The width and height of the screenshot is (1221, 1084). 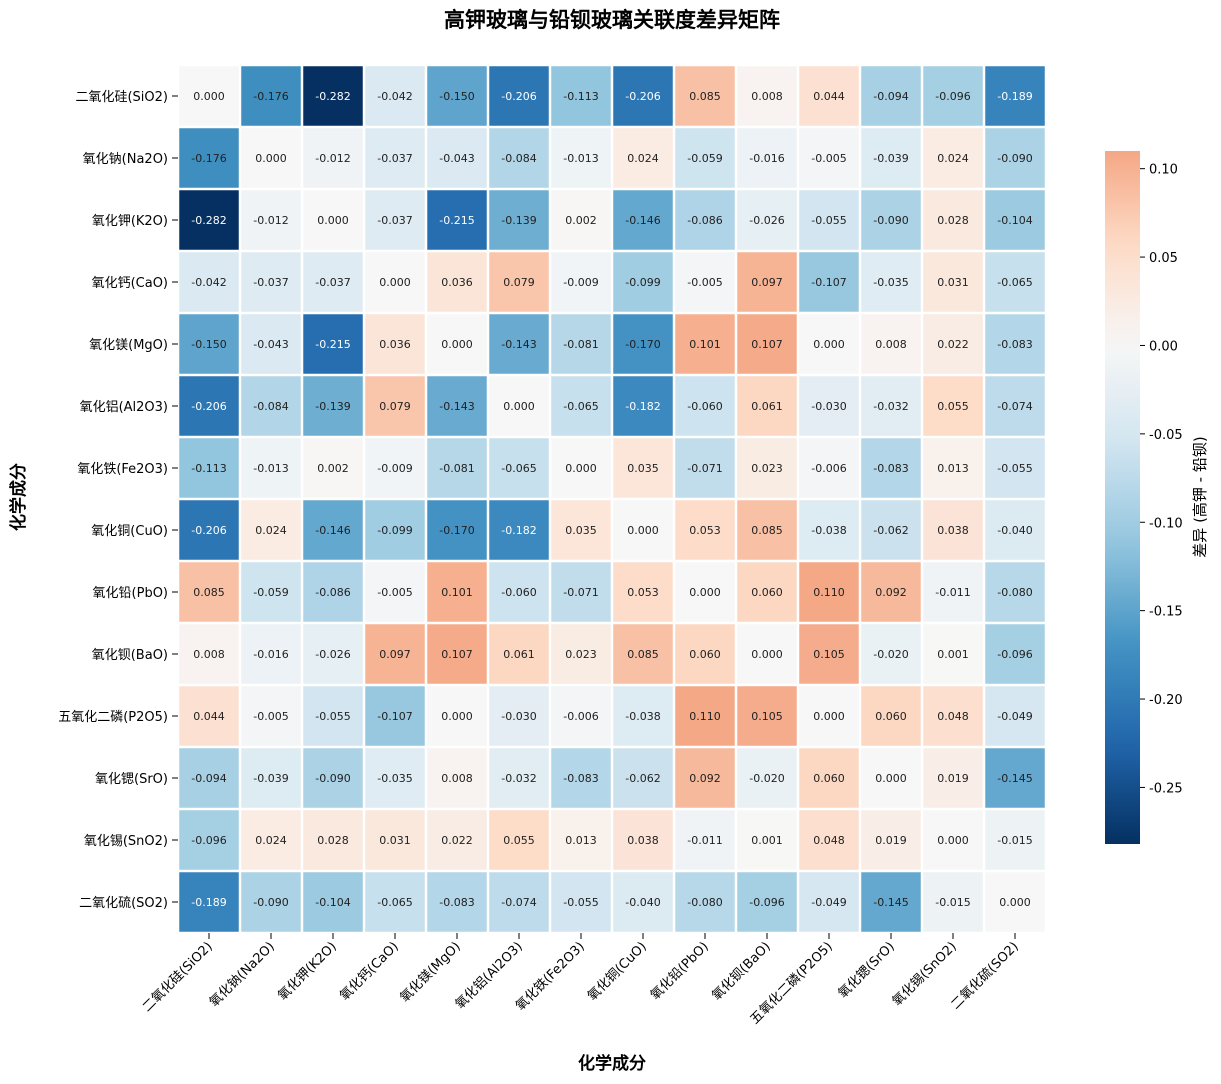 I want to click on y-tick-label: 氧化钠(Na2O), so click(x=125, y=159).